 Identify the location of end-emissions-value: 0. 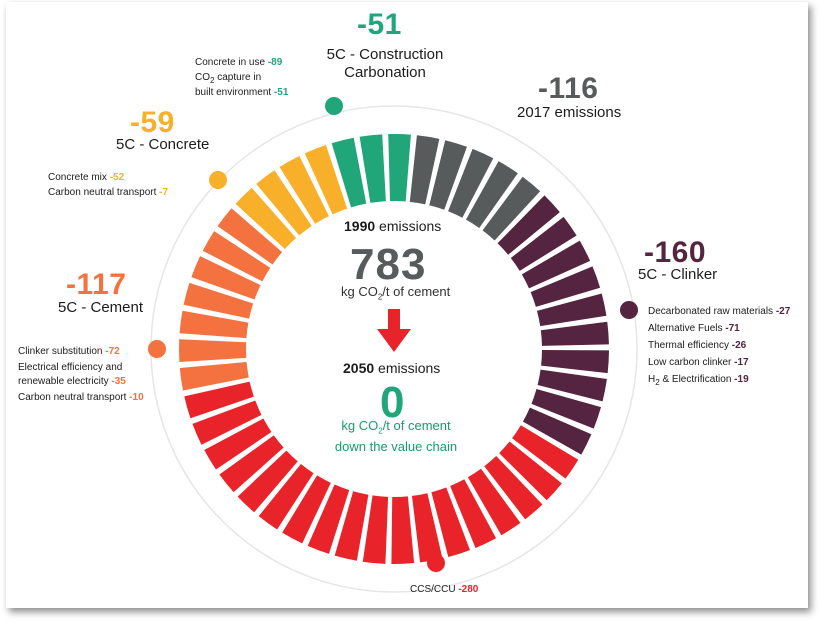
(392, 402).